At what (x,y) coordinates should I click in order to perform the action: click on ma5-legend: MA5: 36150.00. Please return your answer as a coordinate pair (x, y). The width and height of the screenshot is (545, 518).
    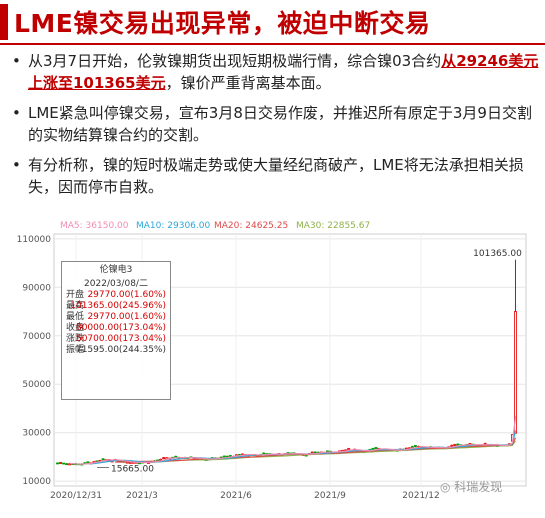
    Looking at the image, I should click on (94, 226).